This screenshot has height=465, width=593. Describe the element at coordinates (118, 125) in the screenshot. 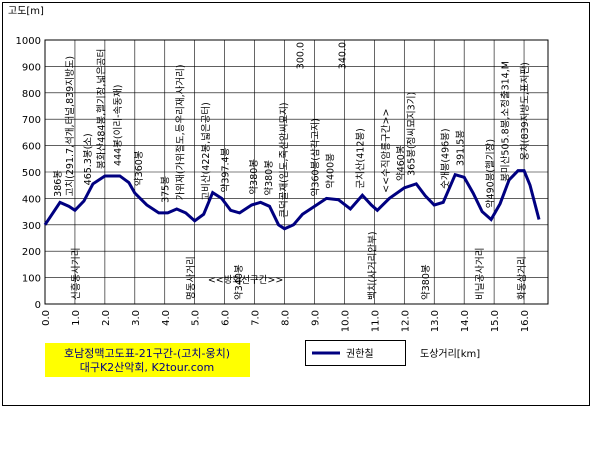

I see `annotation: 444봉(이리-속동재)` at that location.